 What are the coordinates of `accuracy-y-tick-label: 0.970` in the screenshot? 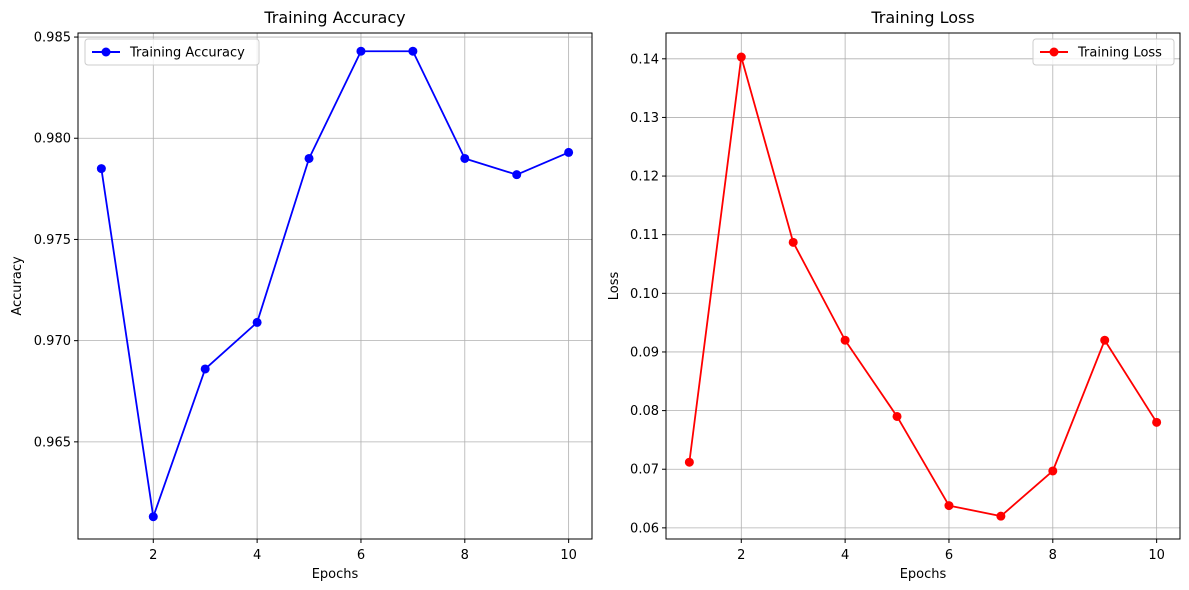 It's located at (52, 341).